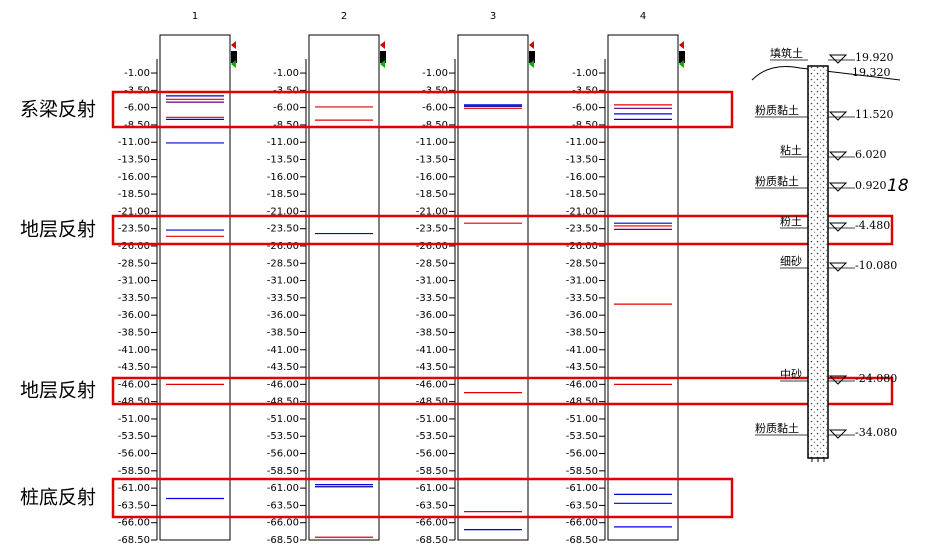  I want to click on pile, so click(818, 262).